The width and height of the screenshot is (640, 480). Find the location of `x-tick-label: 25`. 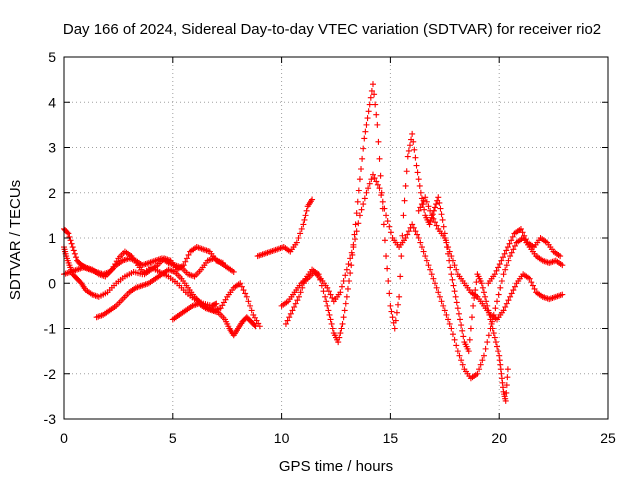

x-tick-label: 25 is located at coordinates (608, 438).